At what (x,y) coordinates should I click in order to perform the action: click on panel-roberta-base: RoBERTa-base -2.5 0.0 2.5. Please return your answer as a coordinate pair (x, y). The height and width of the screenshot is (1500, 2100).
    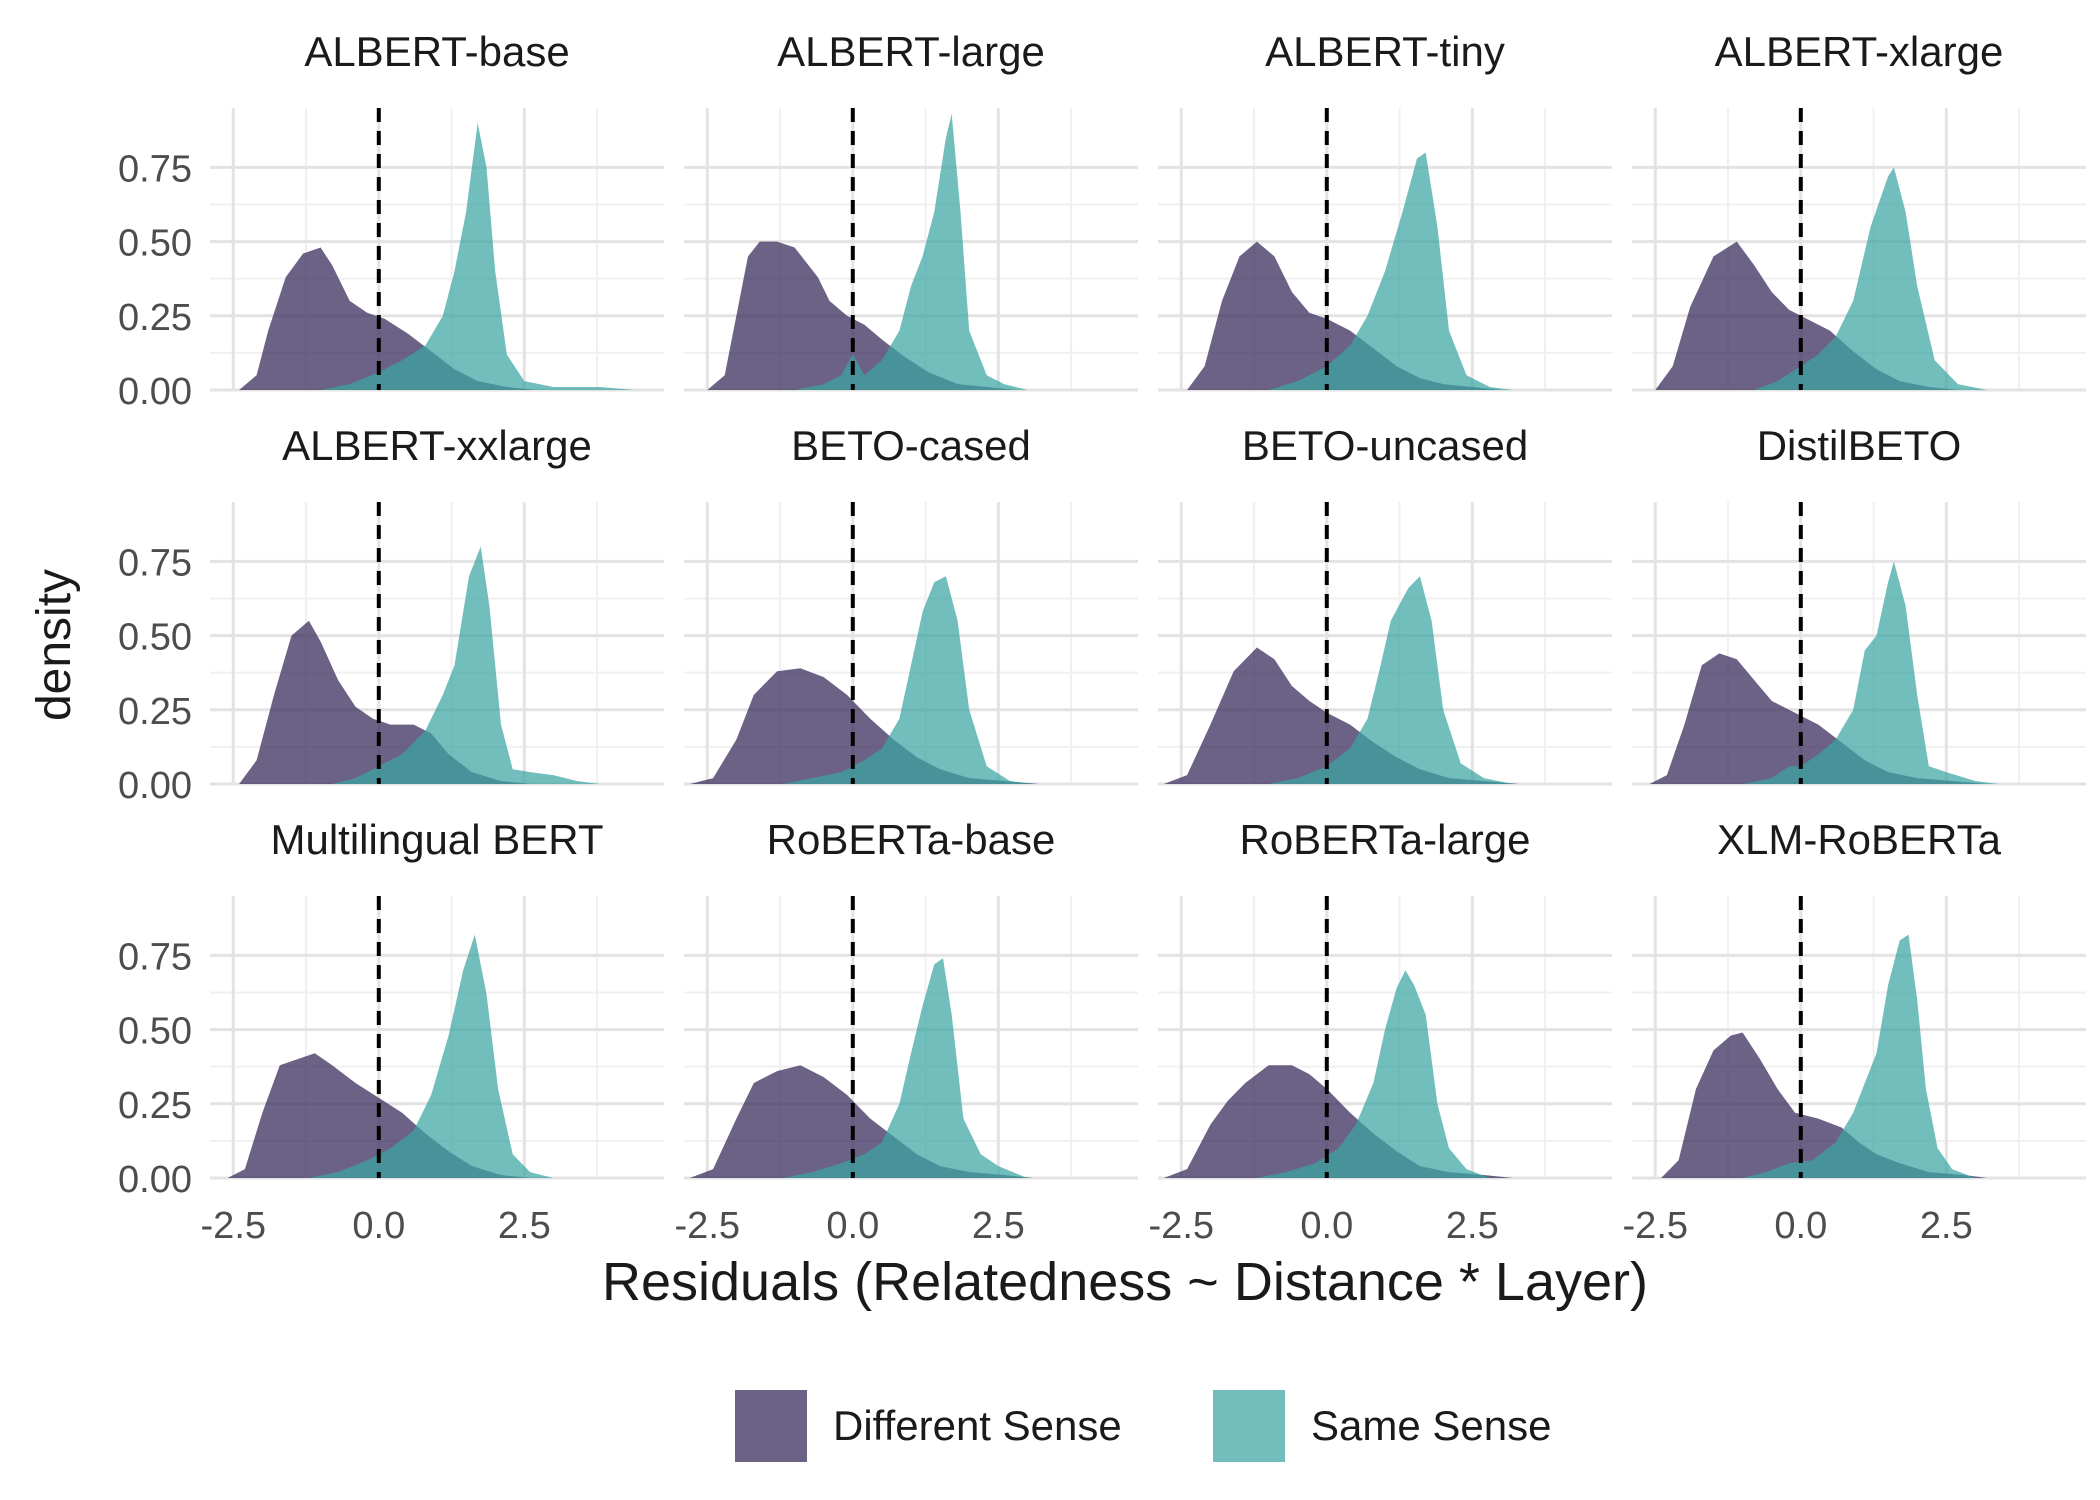
    Looking at the image, I should click on (906, 1031).